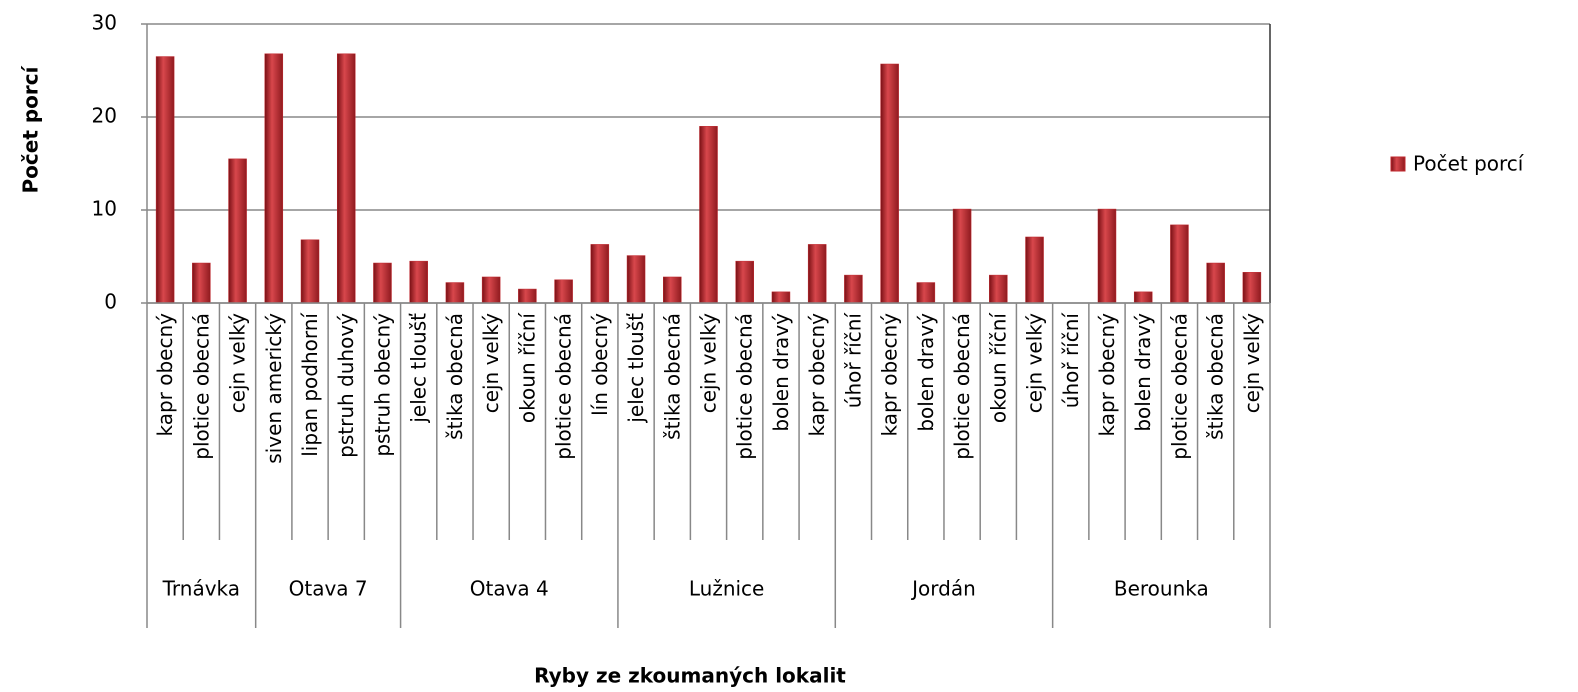 This screenshot has height=692, width=1578. What do you see at coordinates (310, 384) in the screenshot?
I see `x-tick-label: lipan podhorní` at bounding box center [310, 384].